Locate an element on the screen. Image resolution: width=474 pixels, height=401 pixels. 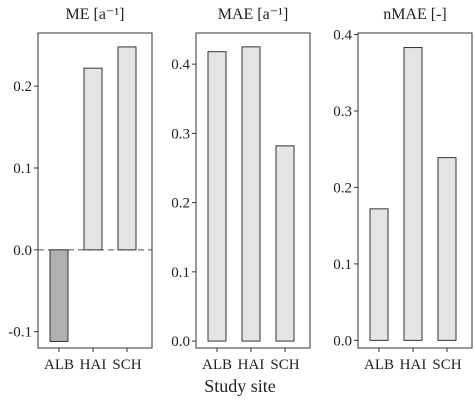
panel-3-xtick-label: ALB is located at coordinates (379, 365).